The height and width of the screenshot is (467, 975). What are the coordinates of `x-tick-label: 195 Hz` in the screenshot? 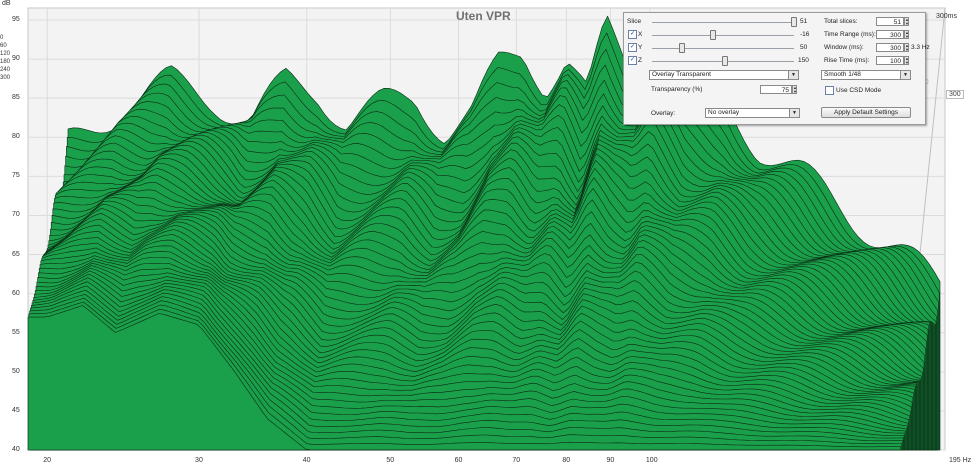 It's located at (960, 460).